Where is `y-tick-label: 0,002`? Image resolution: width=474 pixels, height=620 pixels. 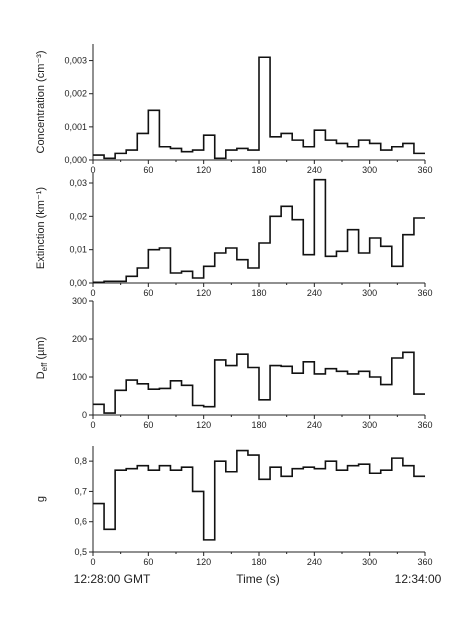 y-tick-label: 0,002 is located at coordinates (75, 94).